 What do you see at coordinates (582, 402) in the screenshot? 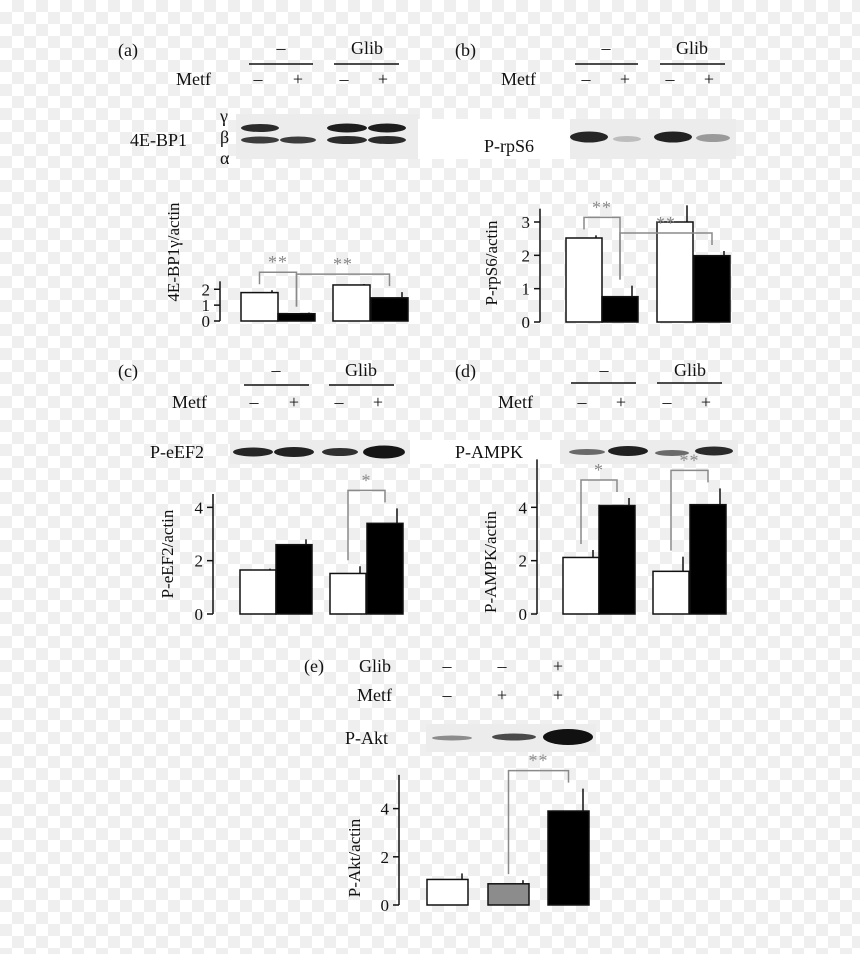
I see `lane-label-d-1: –` at bounding box center [582, 402].